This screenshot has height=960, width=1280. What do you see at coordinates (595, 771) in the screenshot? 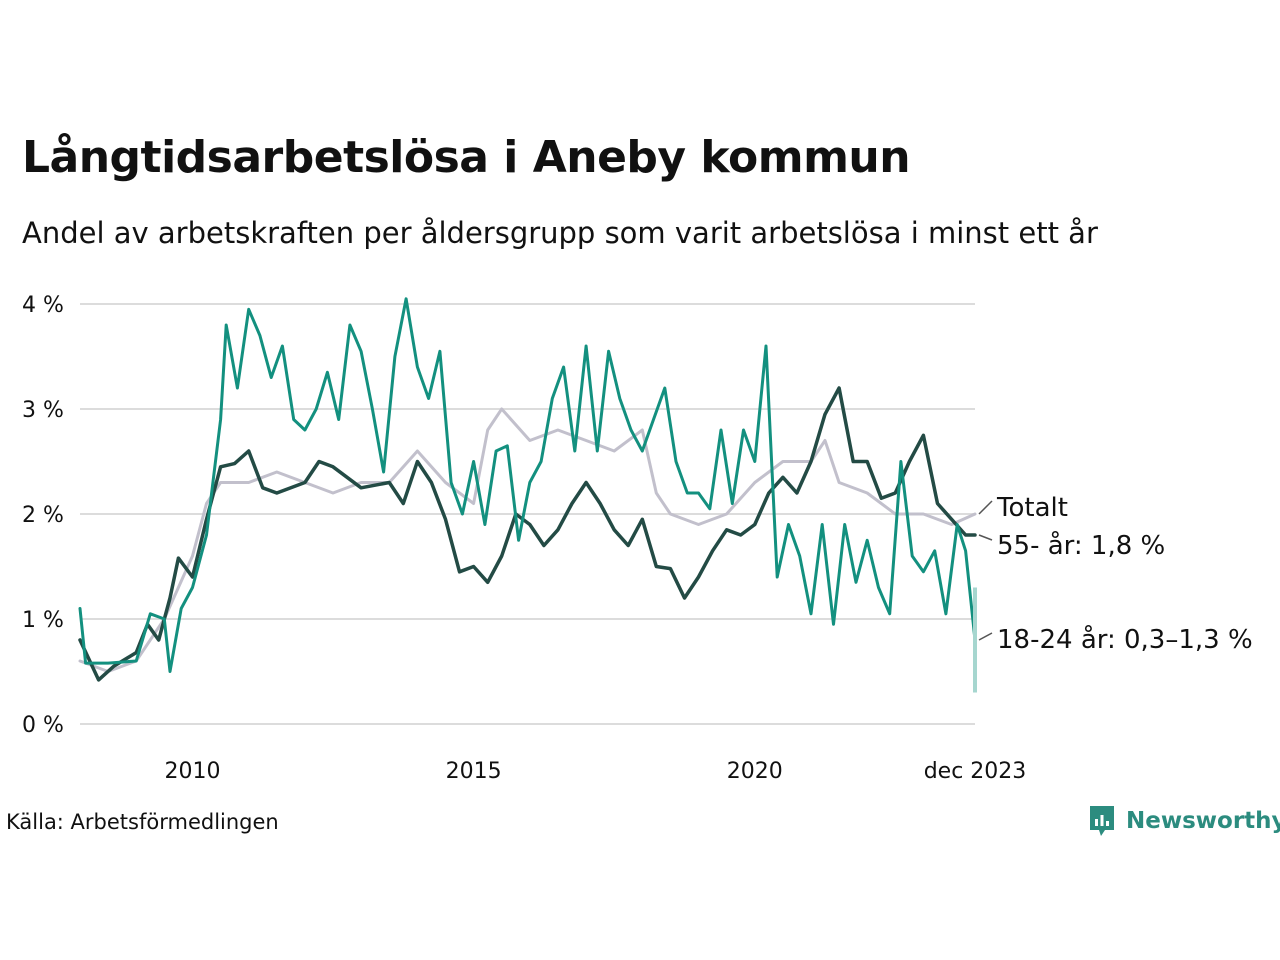
I see `x-axis-ticks: 2010 2015 2020 dec 2023` at bounding box center [595, 771].